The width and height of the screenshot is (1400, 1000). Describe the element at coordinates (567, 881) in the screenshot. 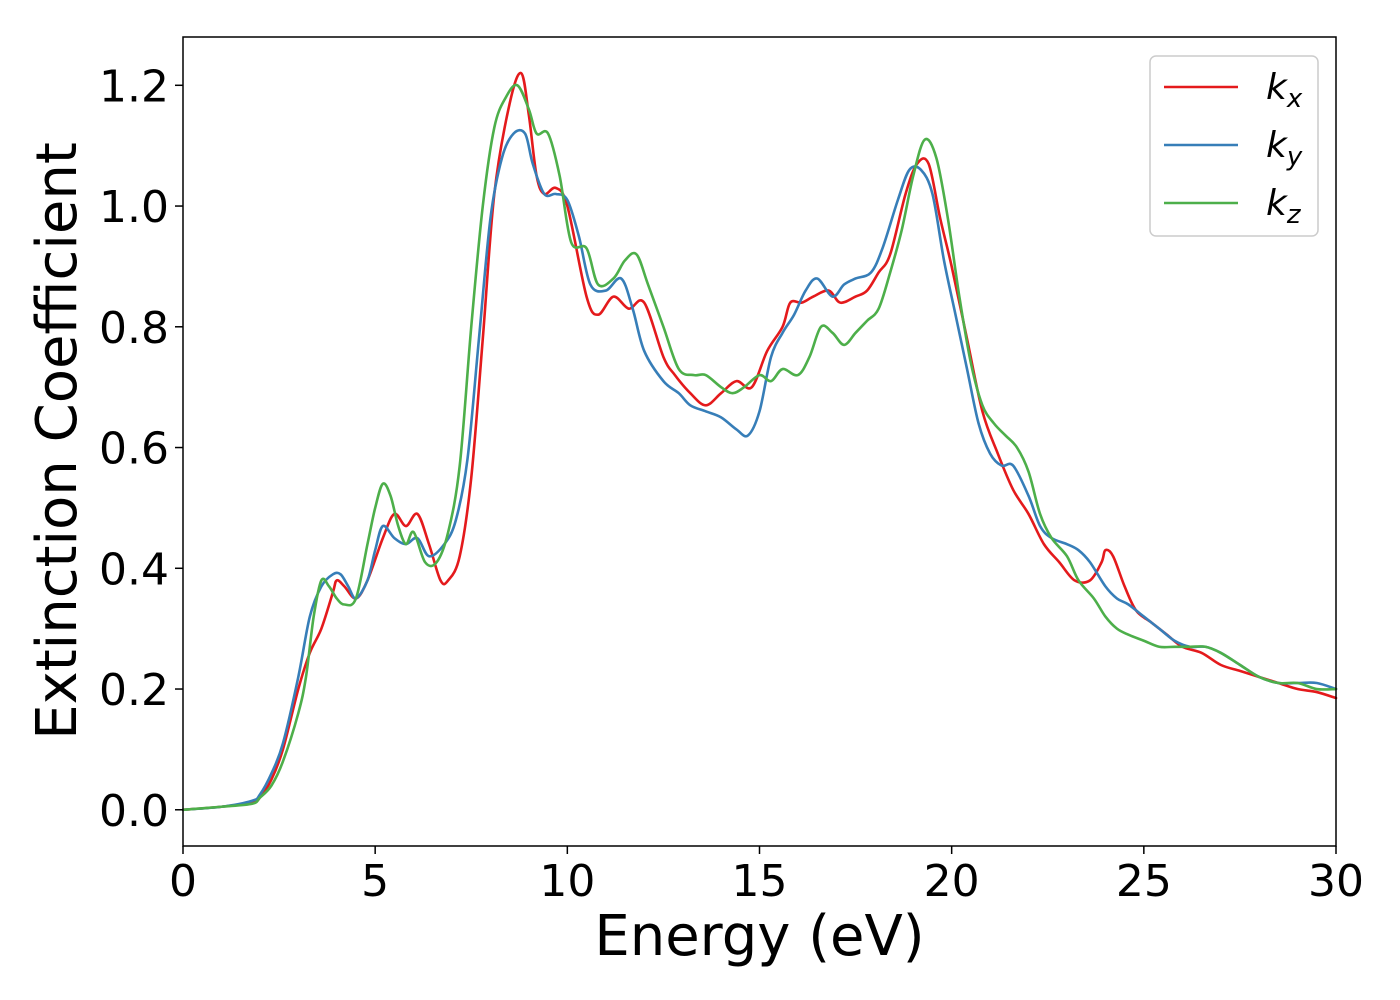

I see `x-tick-label: 10` at that location.